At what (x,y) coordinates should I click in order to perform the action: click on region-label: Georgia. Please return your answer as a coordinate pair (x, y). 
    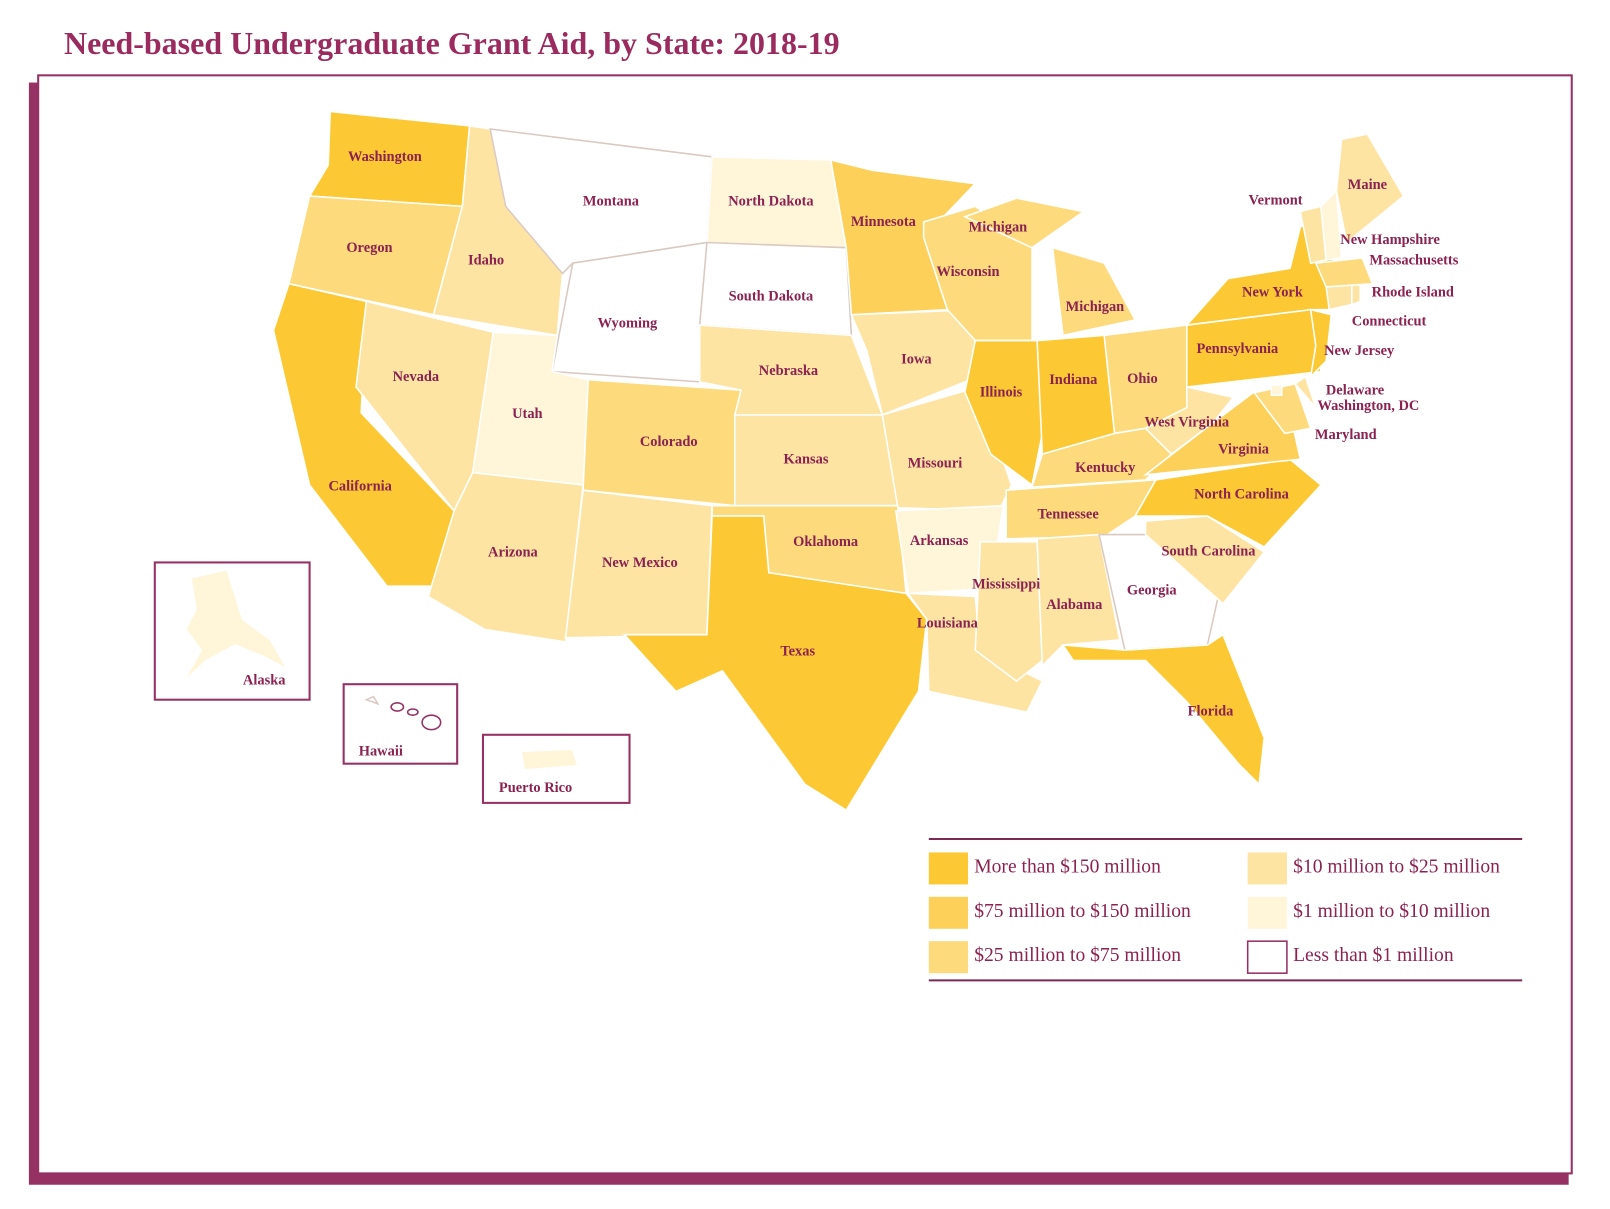
    Looking at the image, I should click on (1152, 591).